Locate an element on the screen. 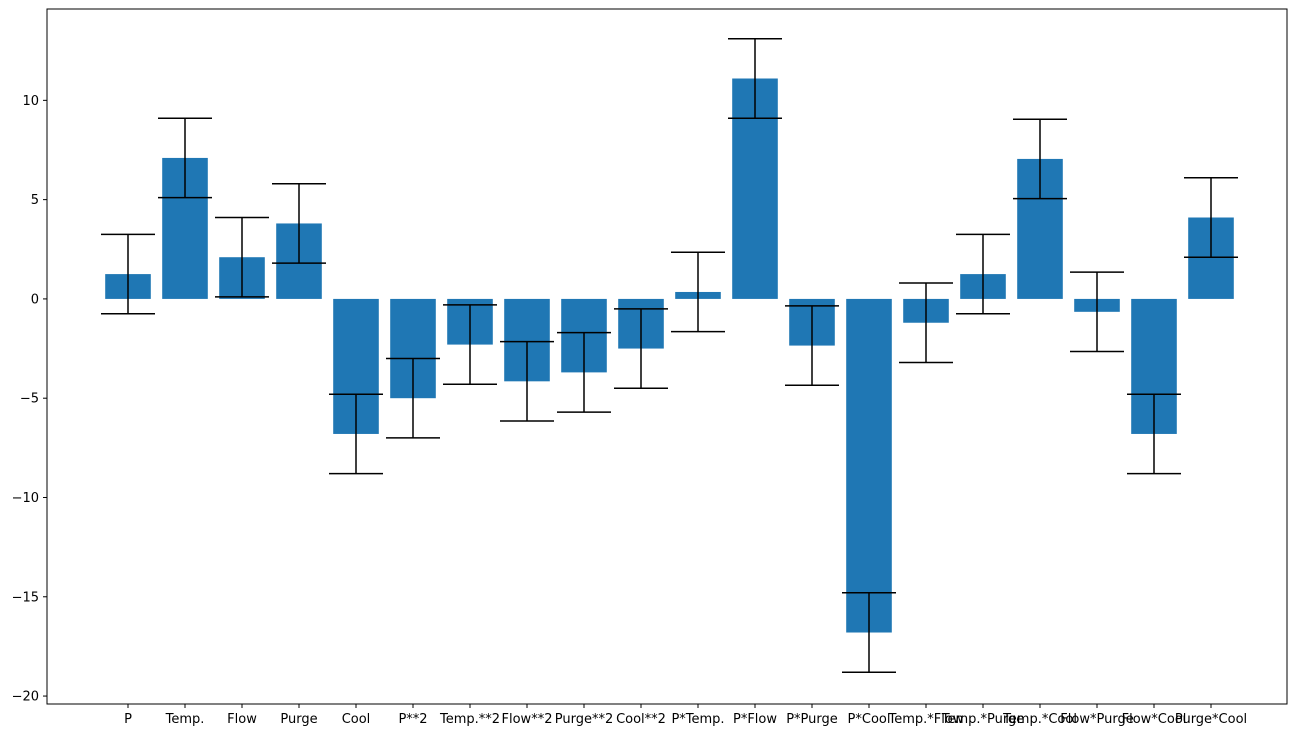 The image size is (1298, 736). x-tick-label: Cool**2 is located at coordinates (641, 719).